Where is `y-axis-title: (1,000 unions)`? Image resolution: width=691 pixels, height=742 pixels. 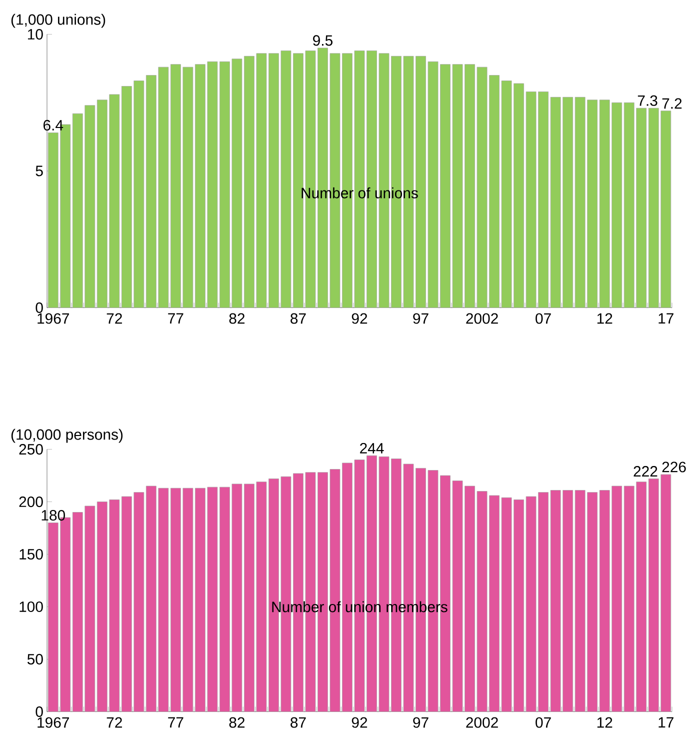 y-axis-title: (1,000 unions) is located at coordinates (58, 21).